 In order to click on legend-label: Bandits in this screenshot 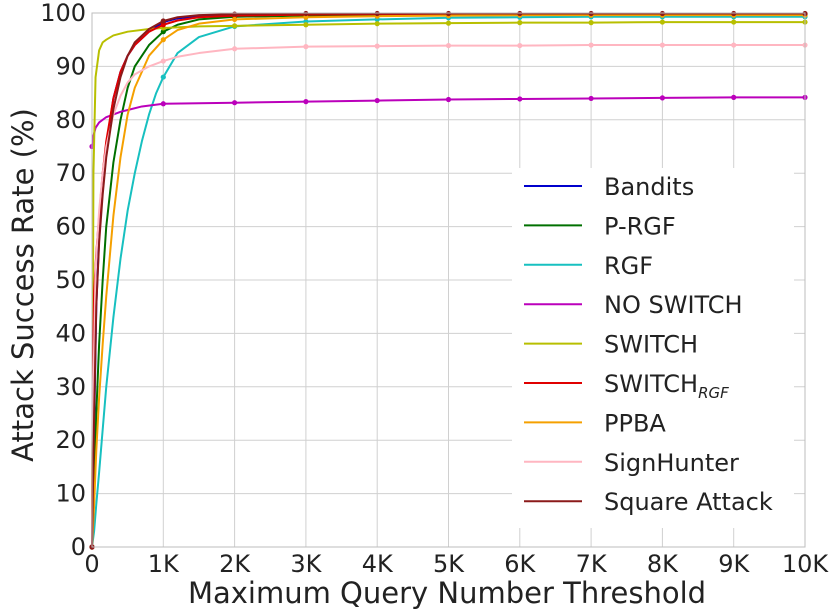, I will do `click(649, 187)`.